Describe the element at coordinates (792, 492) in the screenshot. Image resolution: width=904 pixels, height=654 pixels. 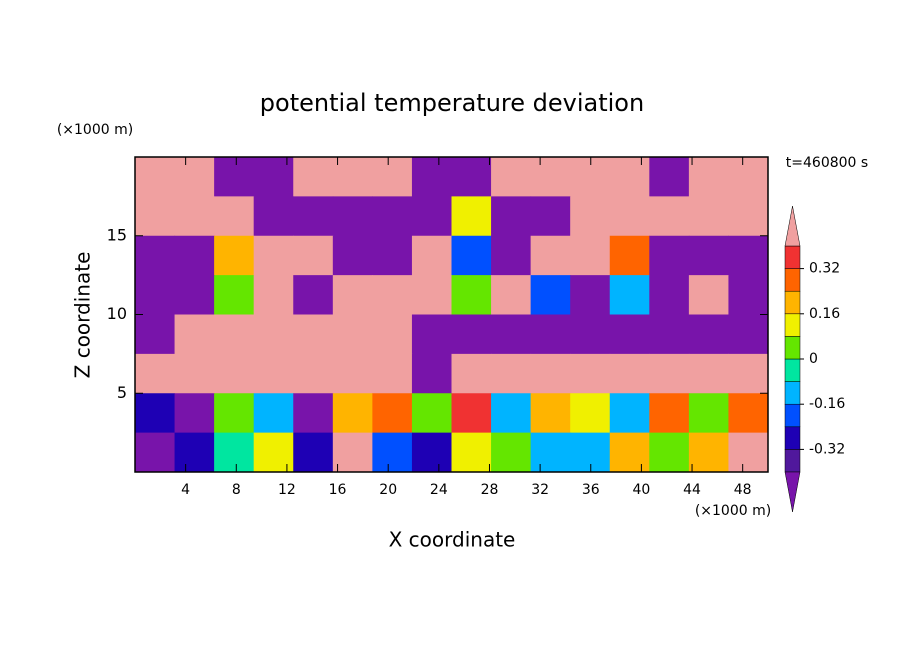
I see `colorbar-under` at that location.